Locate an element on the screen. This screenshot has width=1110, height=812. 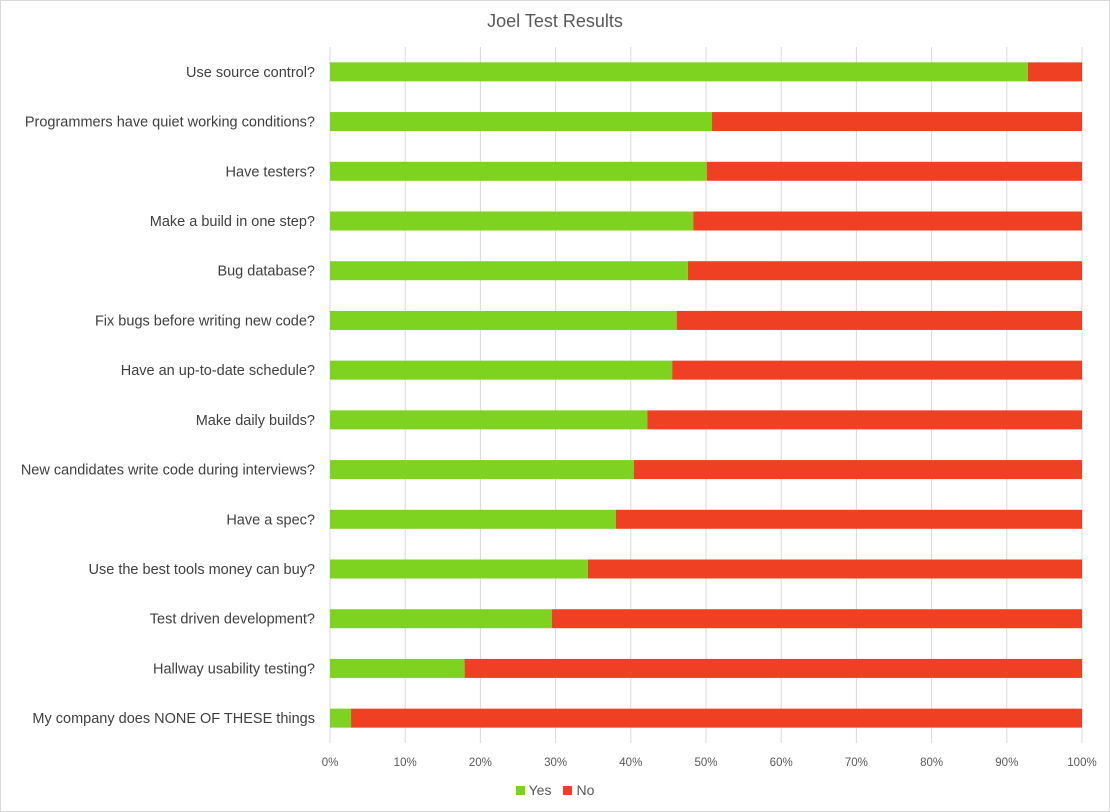
category-label: Make daily builds? is located at coordinates (255, 421).